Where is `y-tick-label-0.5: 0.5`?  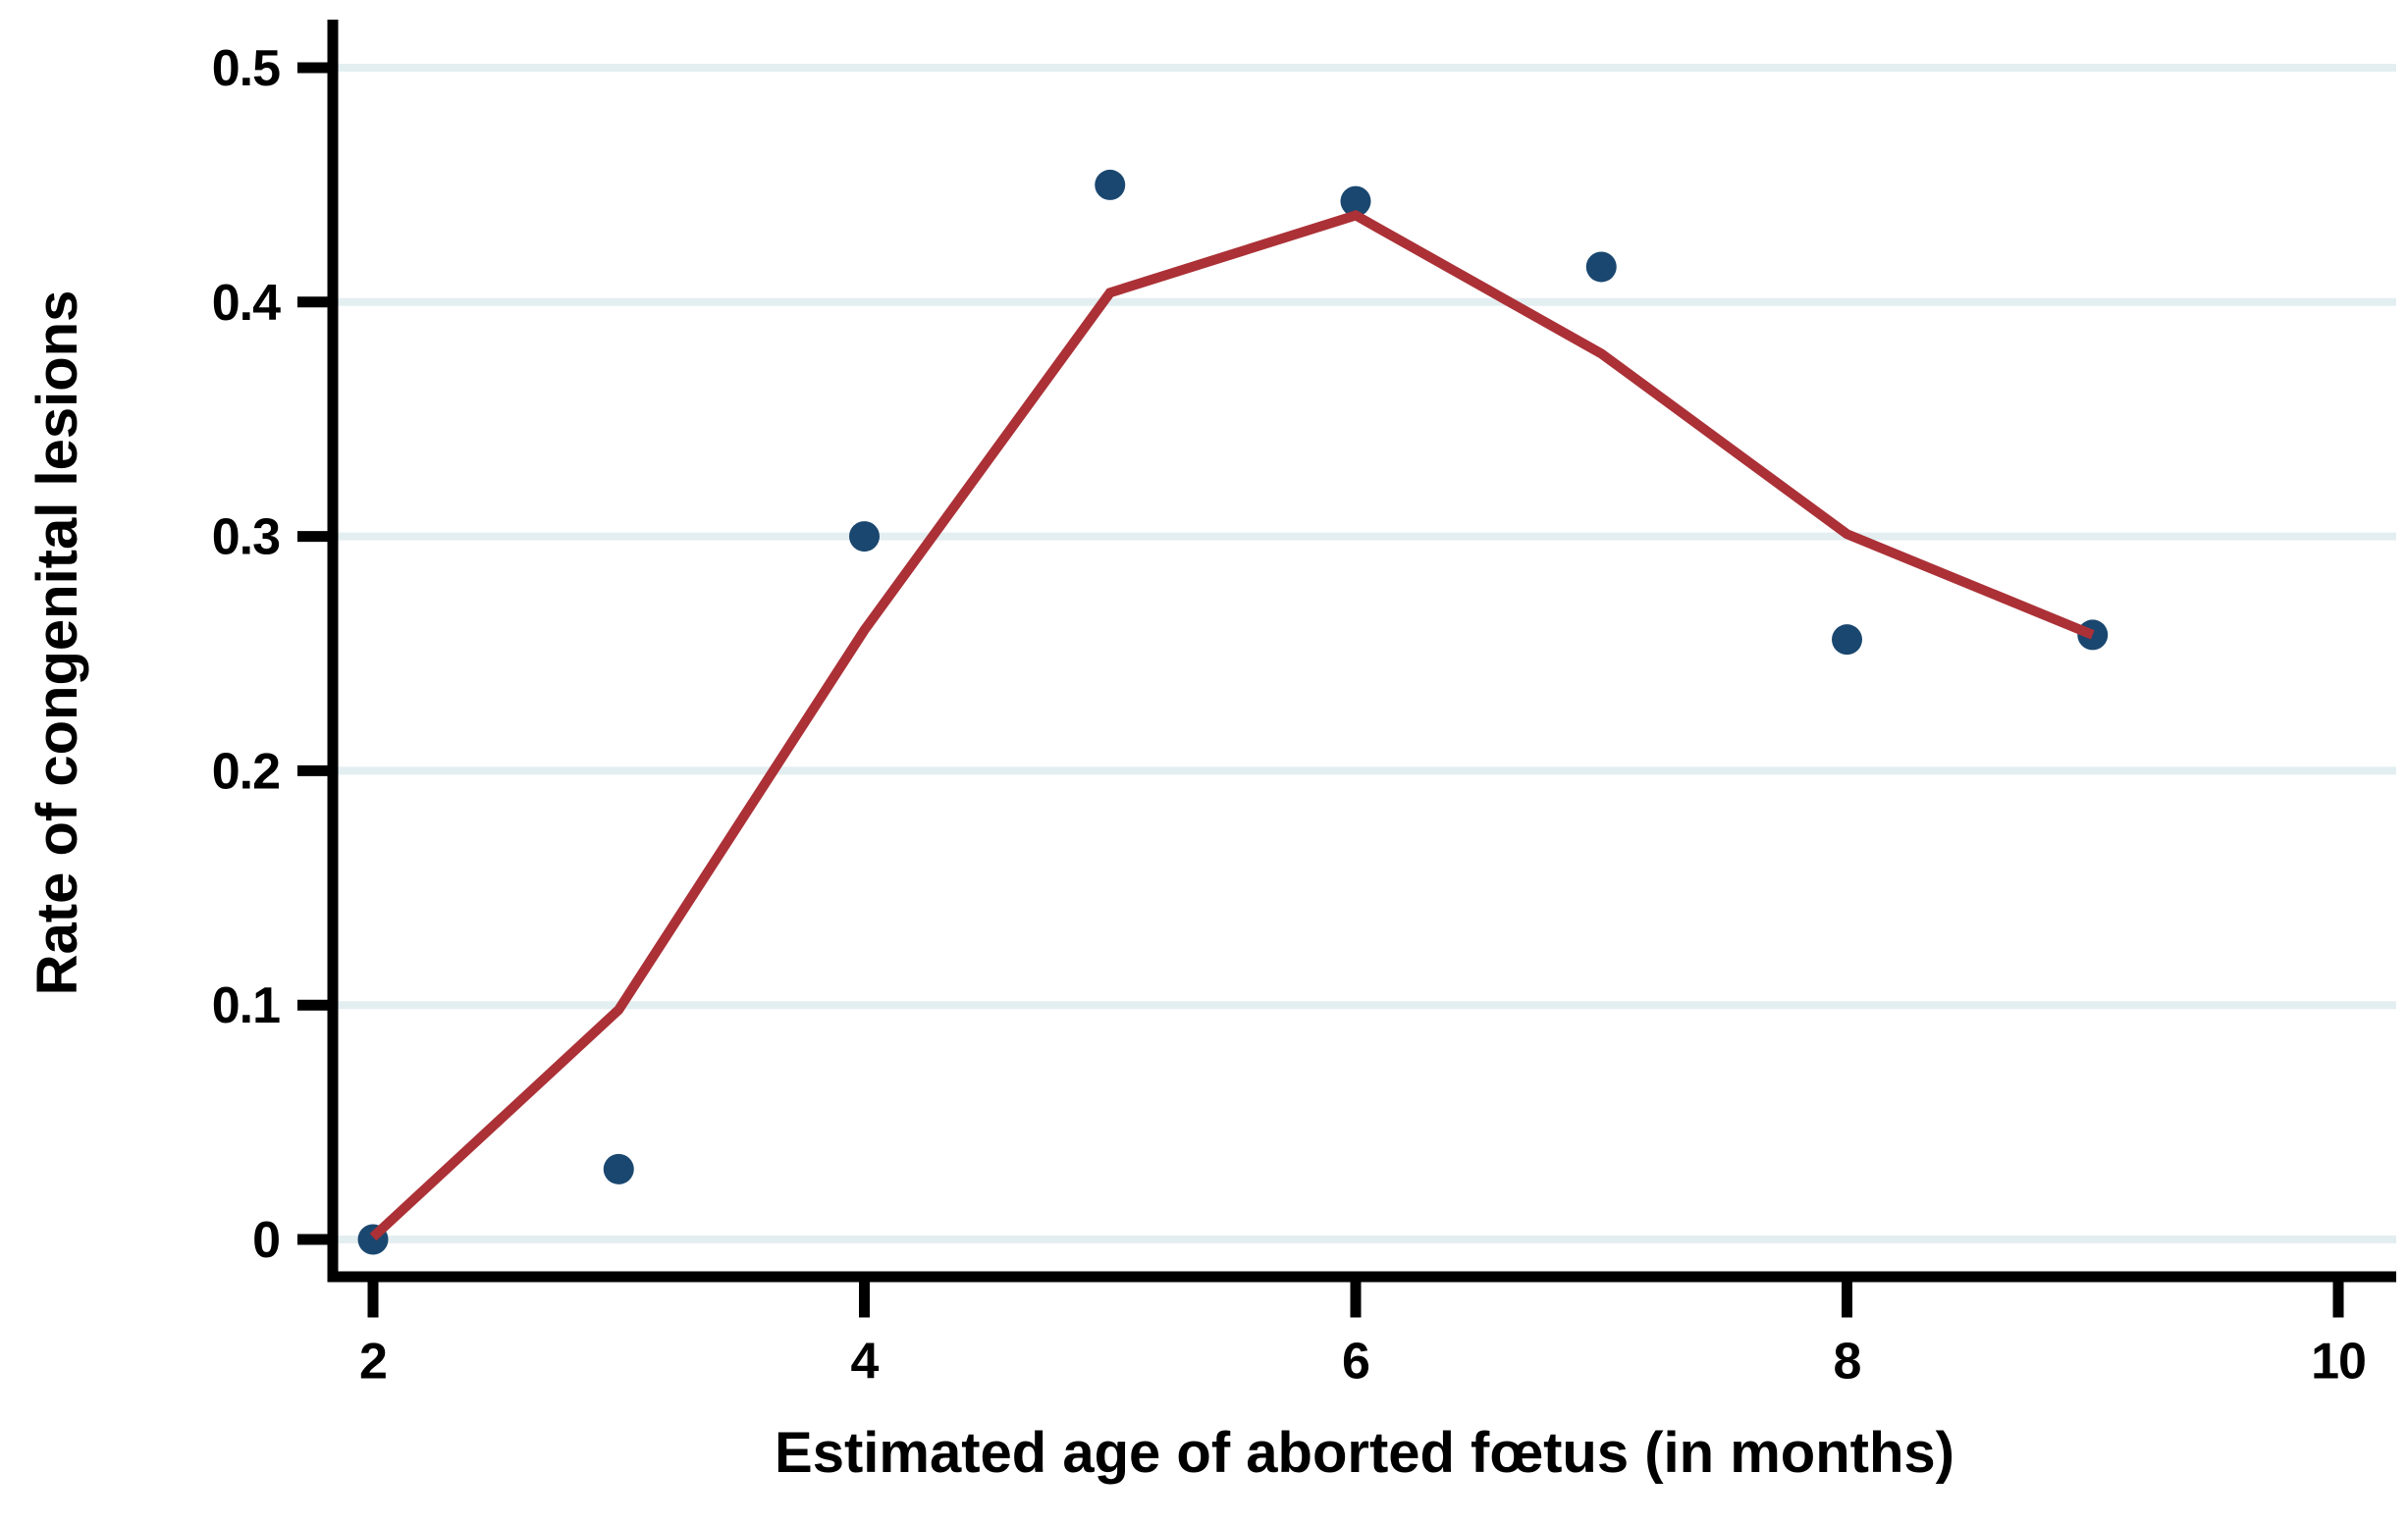 y-tick-label-0.5: 0.5 is located at coordinates (246, 68).